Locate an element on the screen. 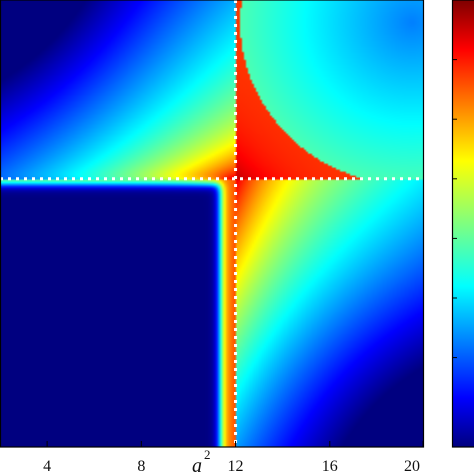 The width and height of the screenshot is (474, 474). x-tick-label: 20 is located at coordinates (412, 466).